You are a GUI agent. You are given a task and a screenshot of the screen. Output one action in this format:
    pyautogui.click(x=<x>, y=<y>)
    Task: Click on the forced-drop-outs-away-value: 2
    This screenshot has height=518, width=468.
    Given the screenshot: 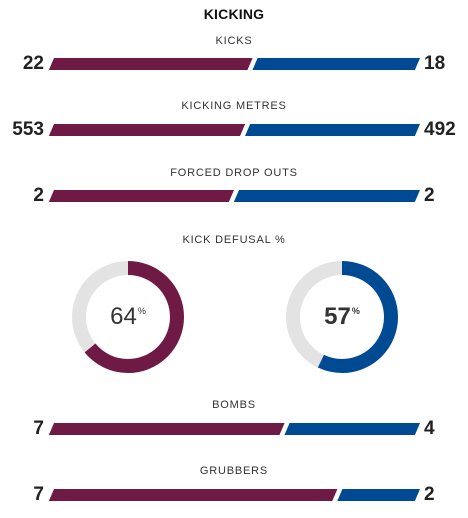 What is the action you would take?
    pyautogui.click(x=429, y=195)
    